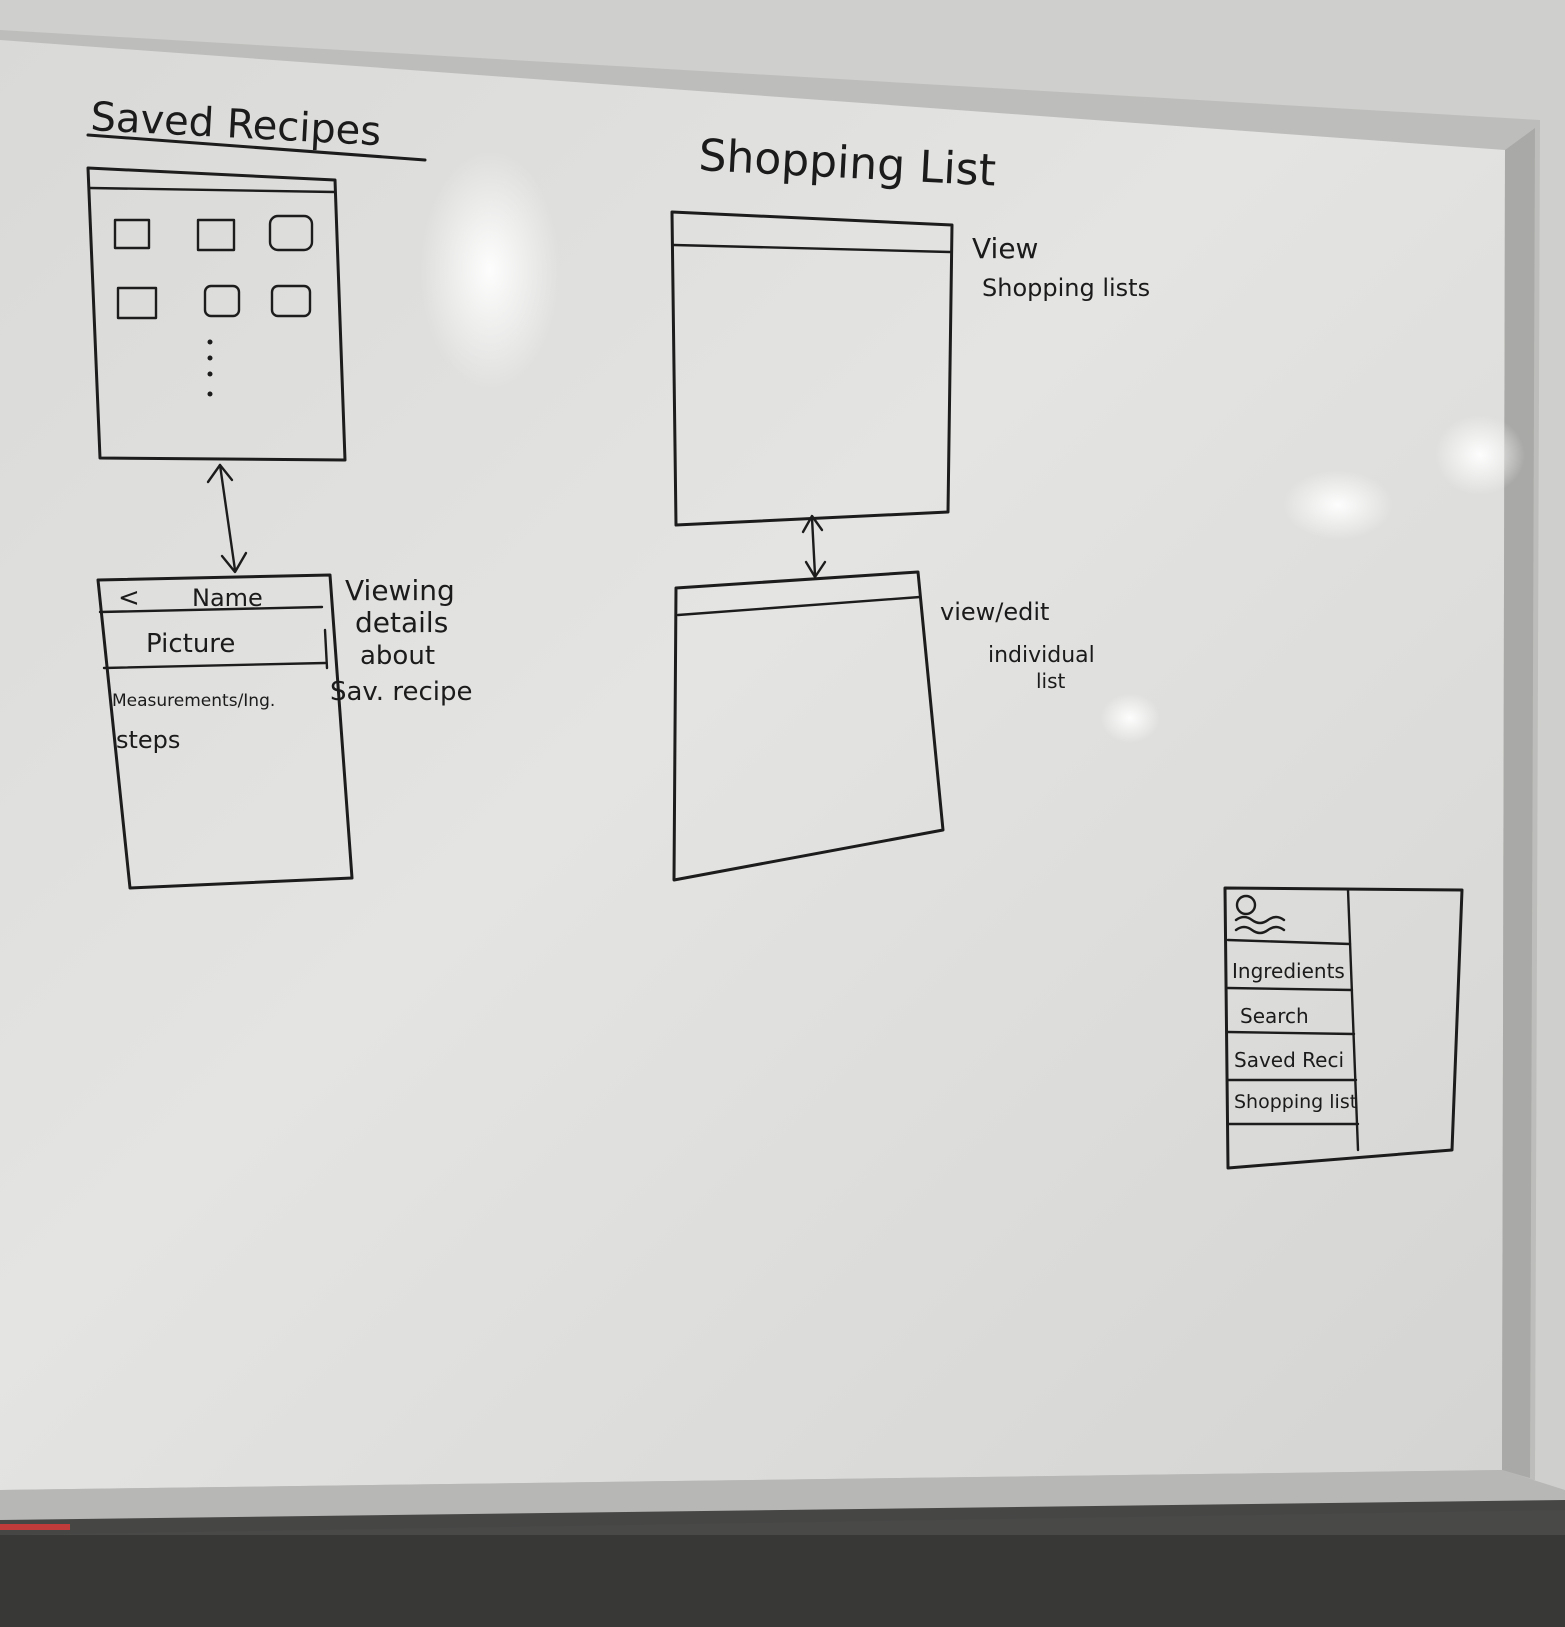  Describe the element at coordinates (1343, 1028) in the screenshot. I see `nav-menu-wireframe` at that location.